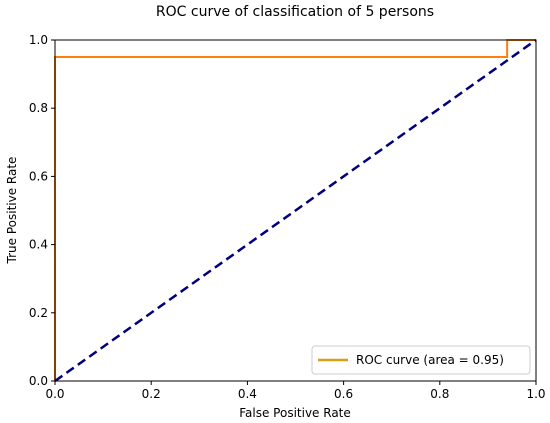 The image size is (550, 423). What do you see at coordinates (38, 245) in the screenshot?
I see `y-tick-label: 0.4` at bounding box center [38, 245].